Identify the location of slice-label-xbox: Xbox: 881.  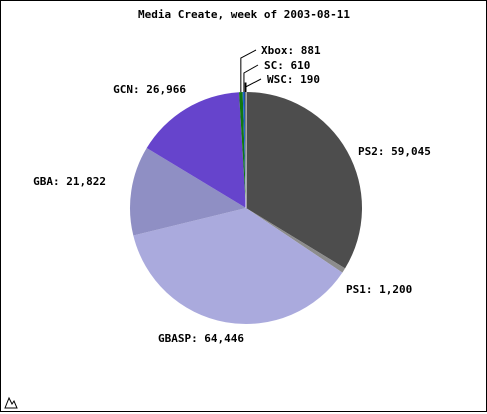
(291, 50).